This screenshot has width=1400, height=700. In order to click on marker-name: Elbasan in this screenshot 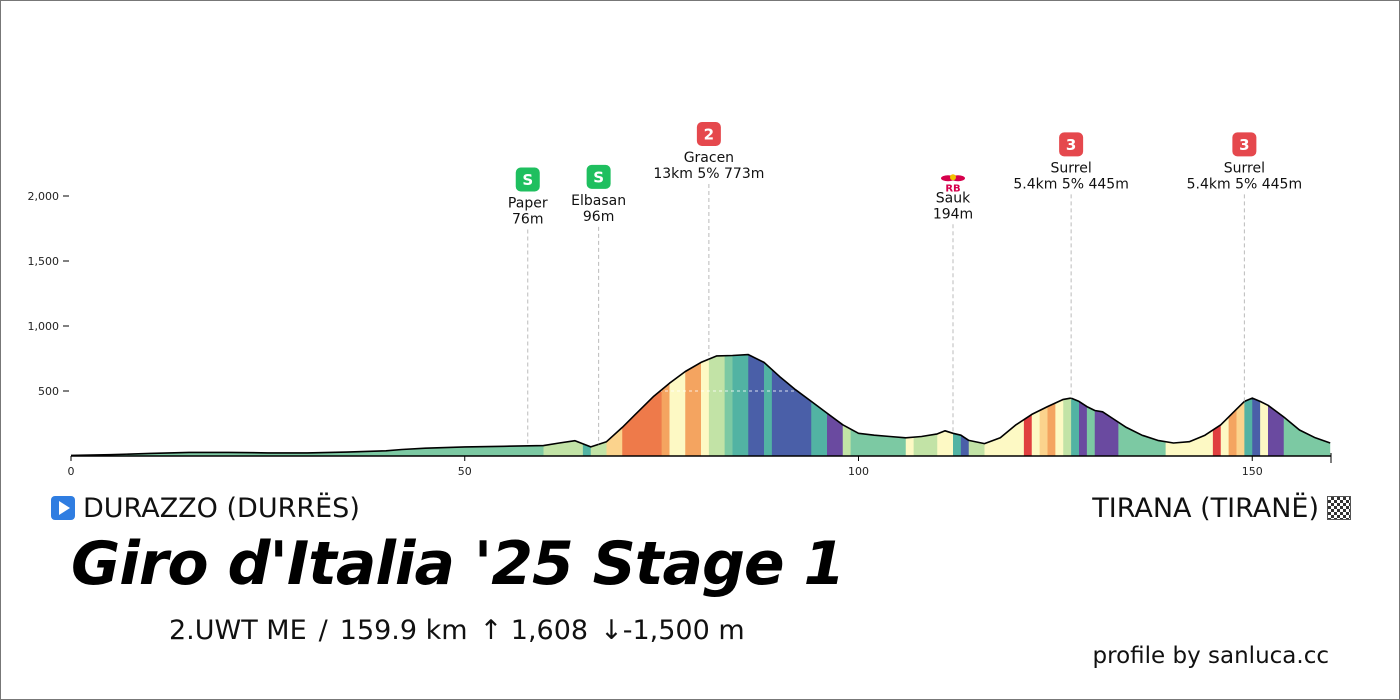, I will do `click(598, 201)`.